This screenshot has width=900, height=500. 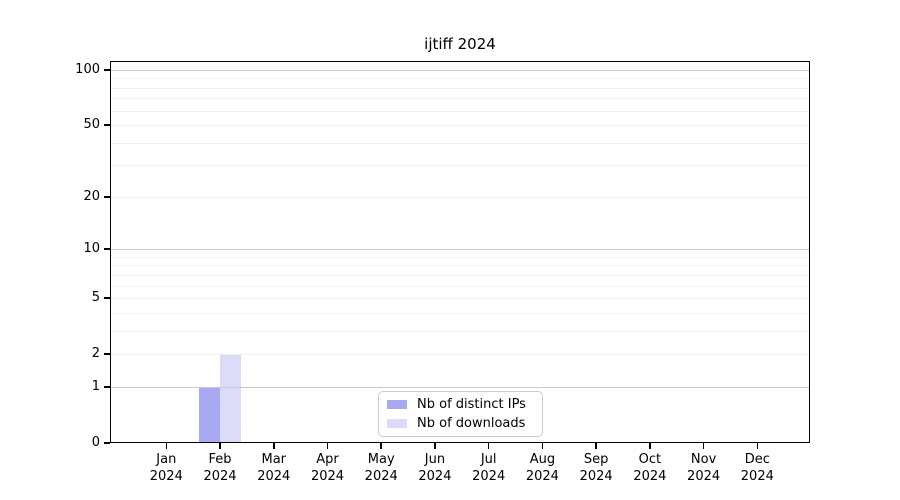 What do you see at coordinates (471, 404) in the screenshot?
I see `legend-label-distinct-ips: Nb of distinct IPs` at bounding box center [471, 404].